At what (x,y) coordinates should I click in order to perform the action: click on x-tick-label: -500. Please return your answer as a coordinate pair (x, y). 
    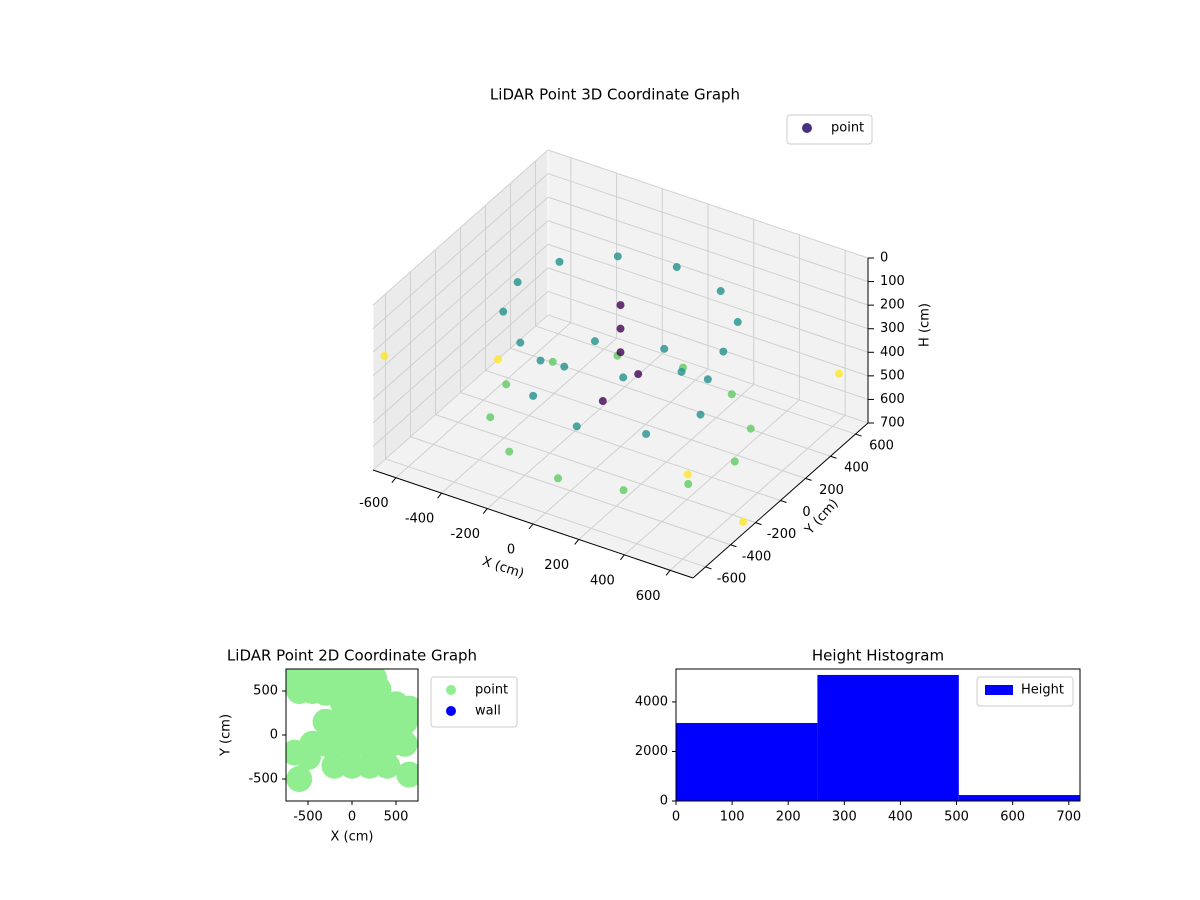
    Looking at the image, I should click on (308, 817).